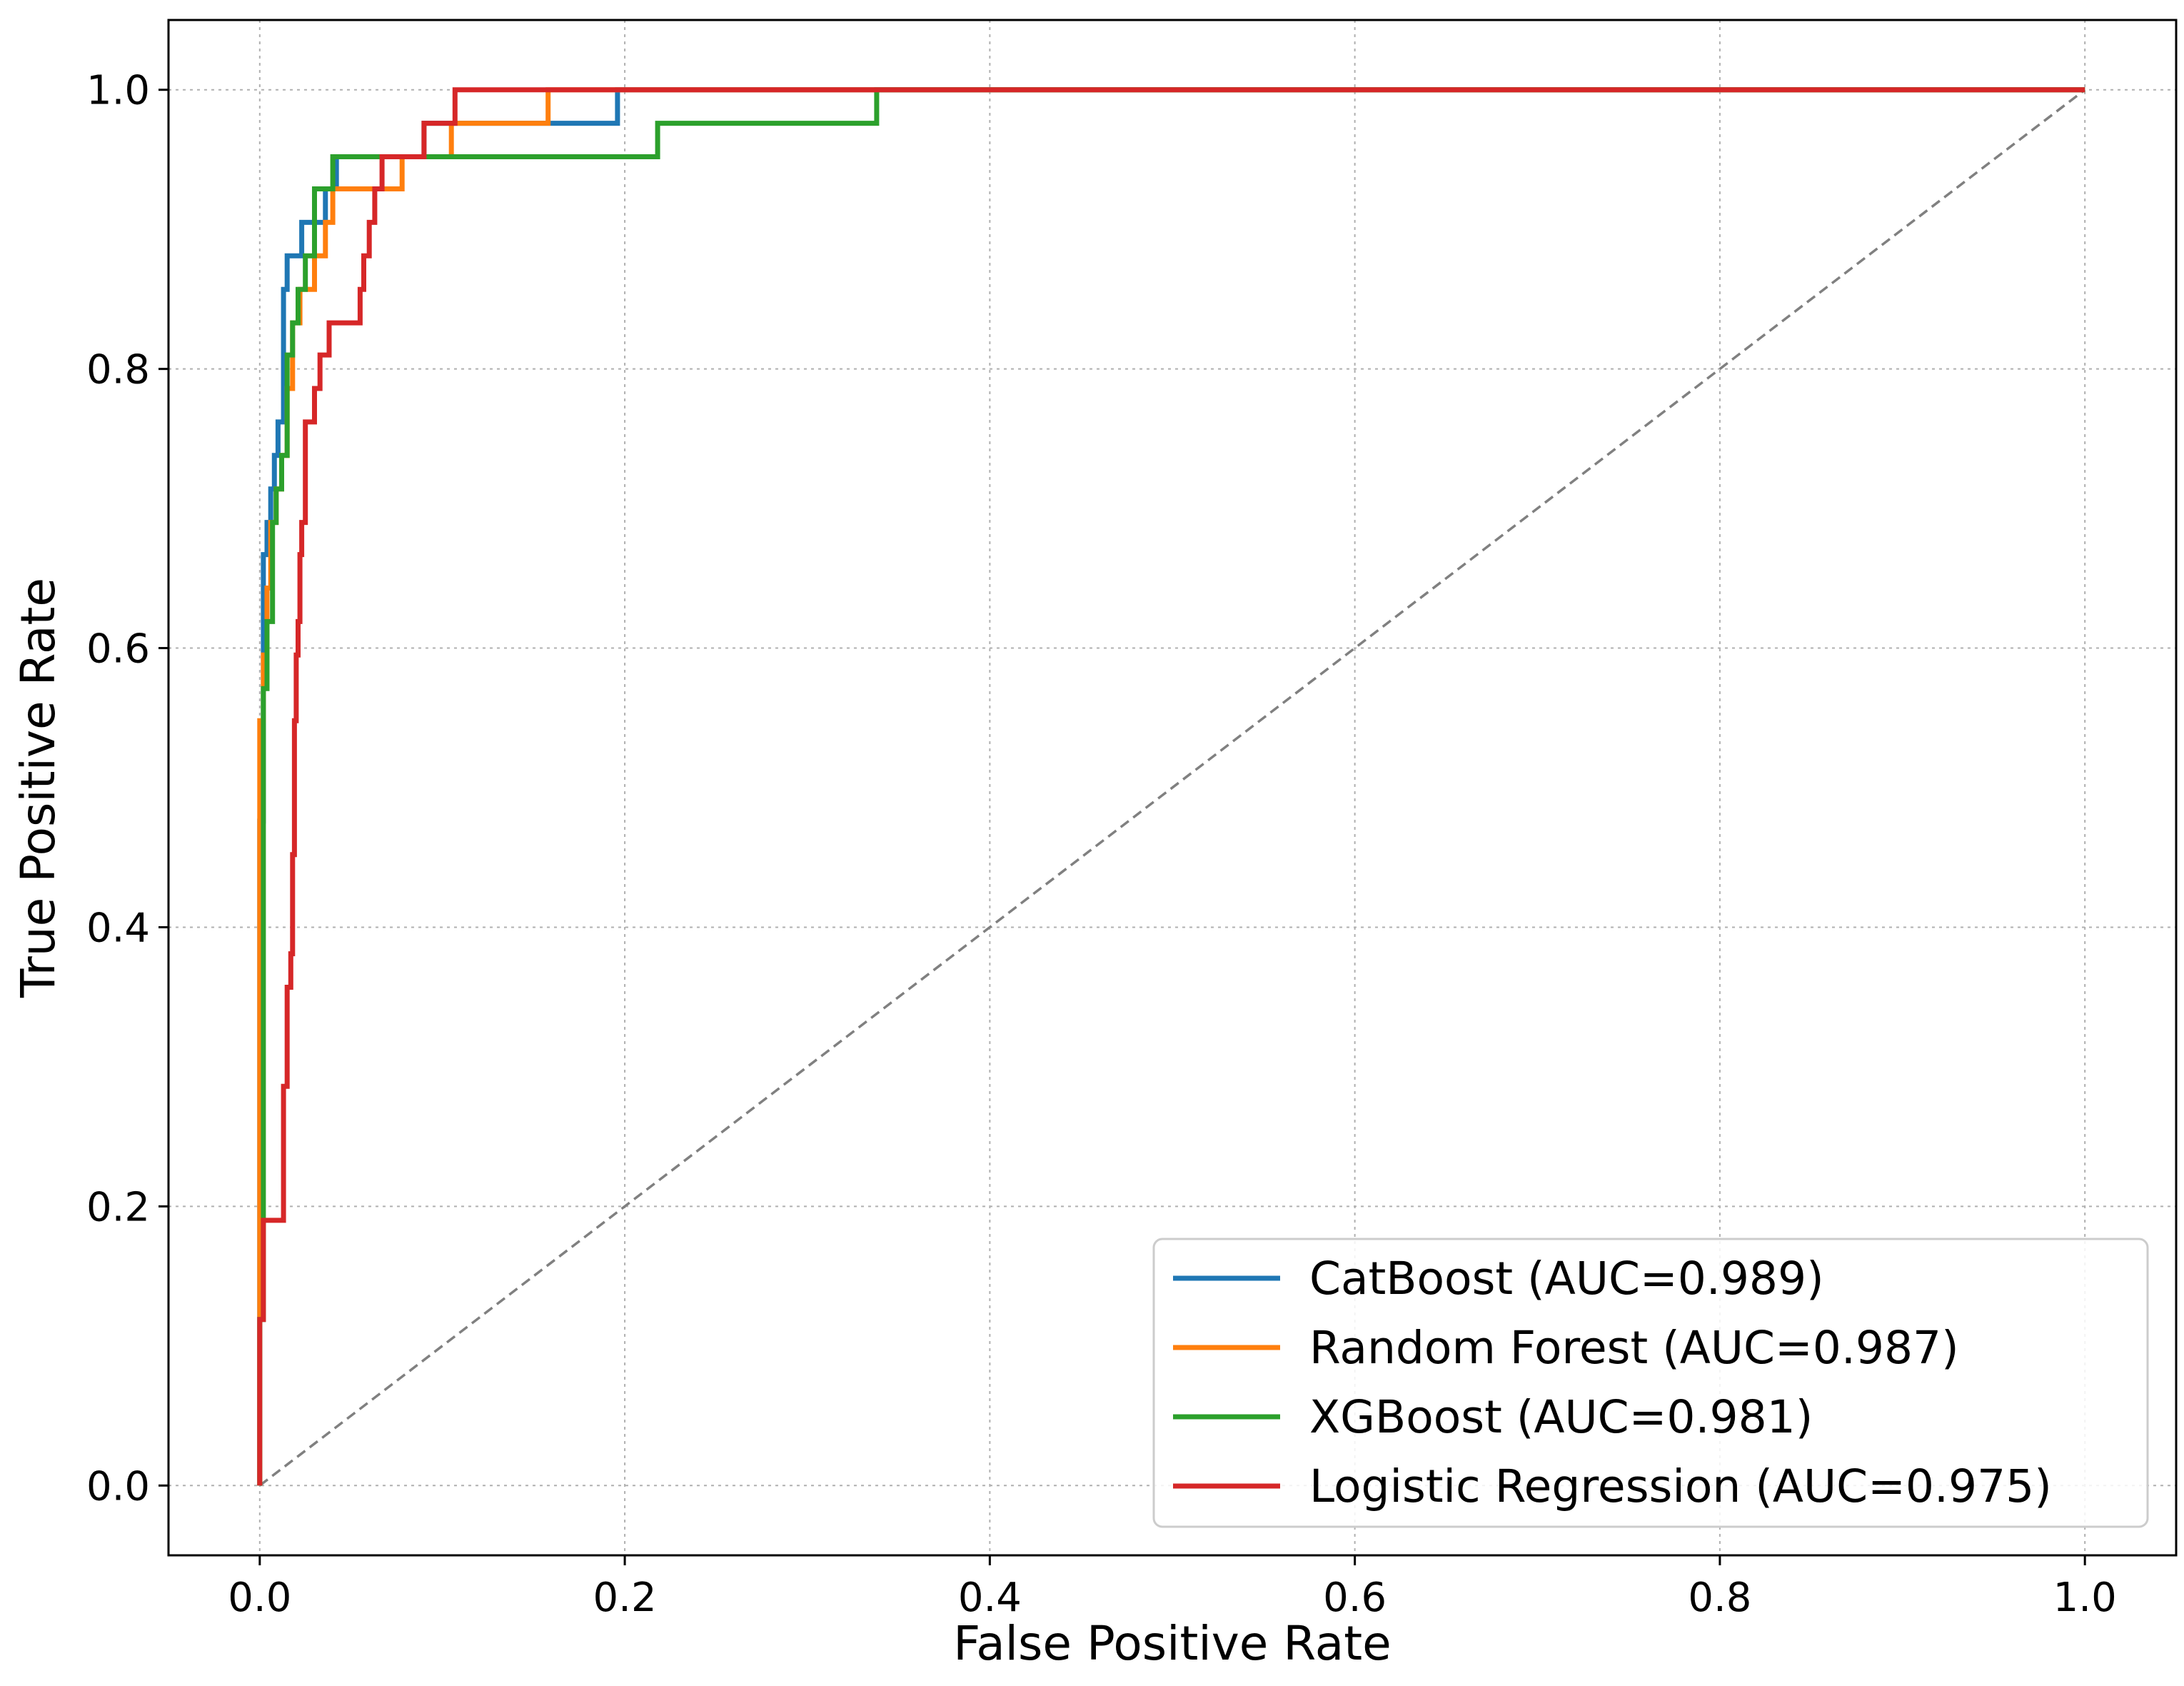 This screenshot has height=1686, width=2184. I want to click on legend-box, so click(1650, 1383).